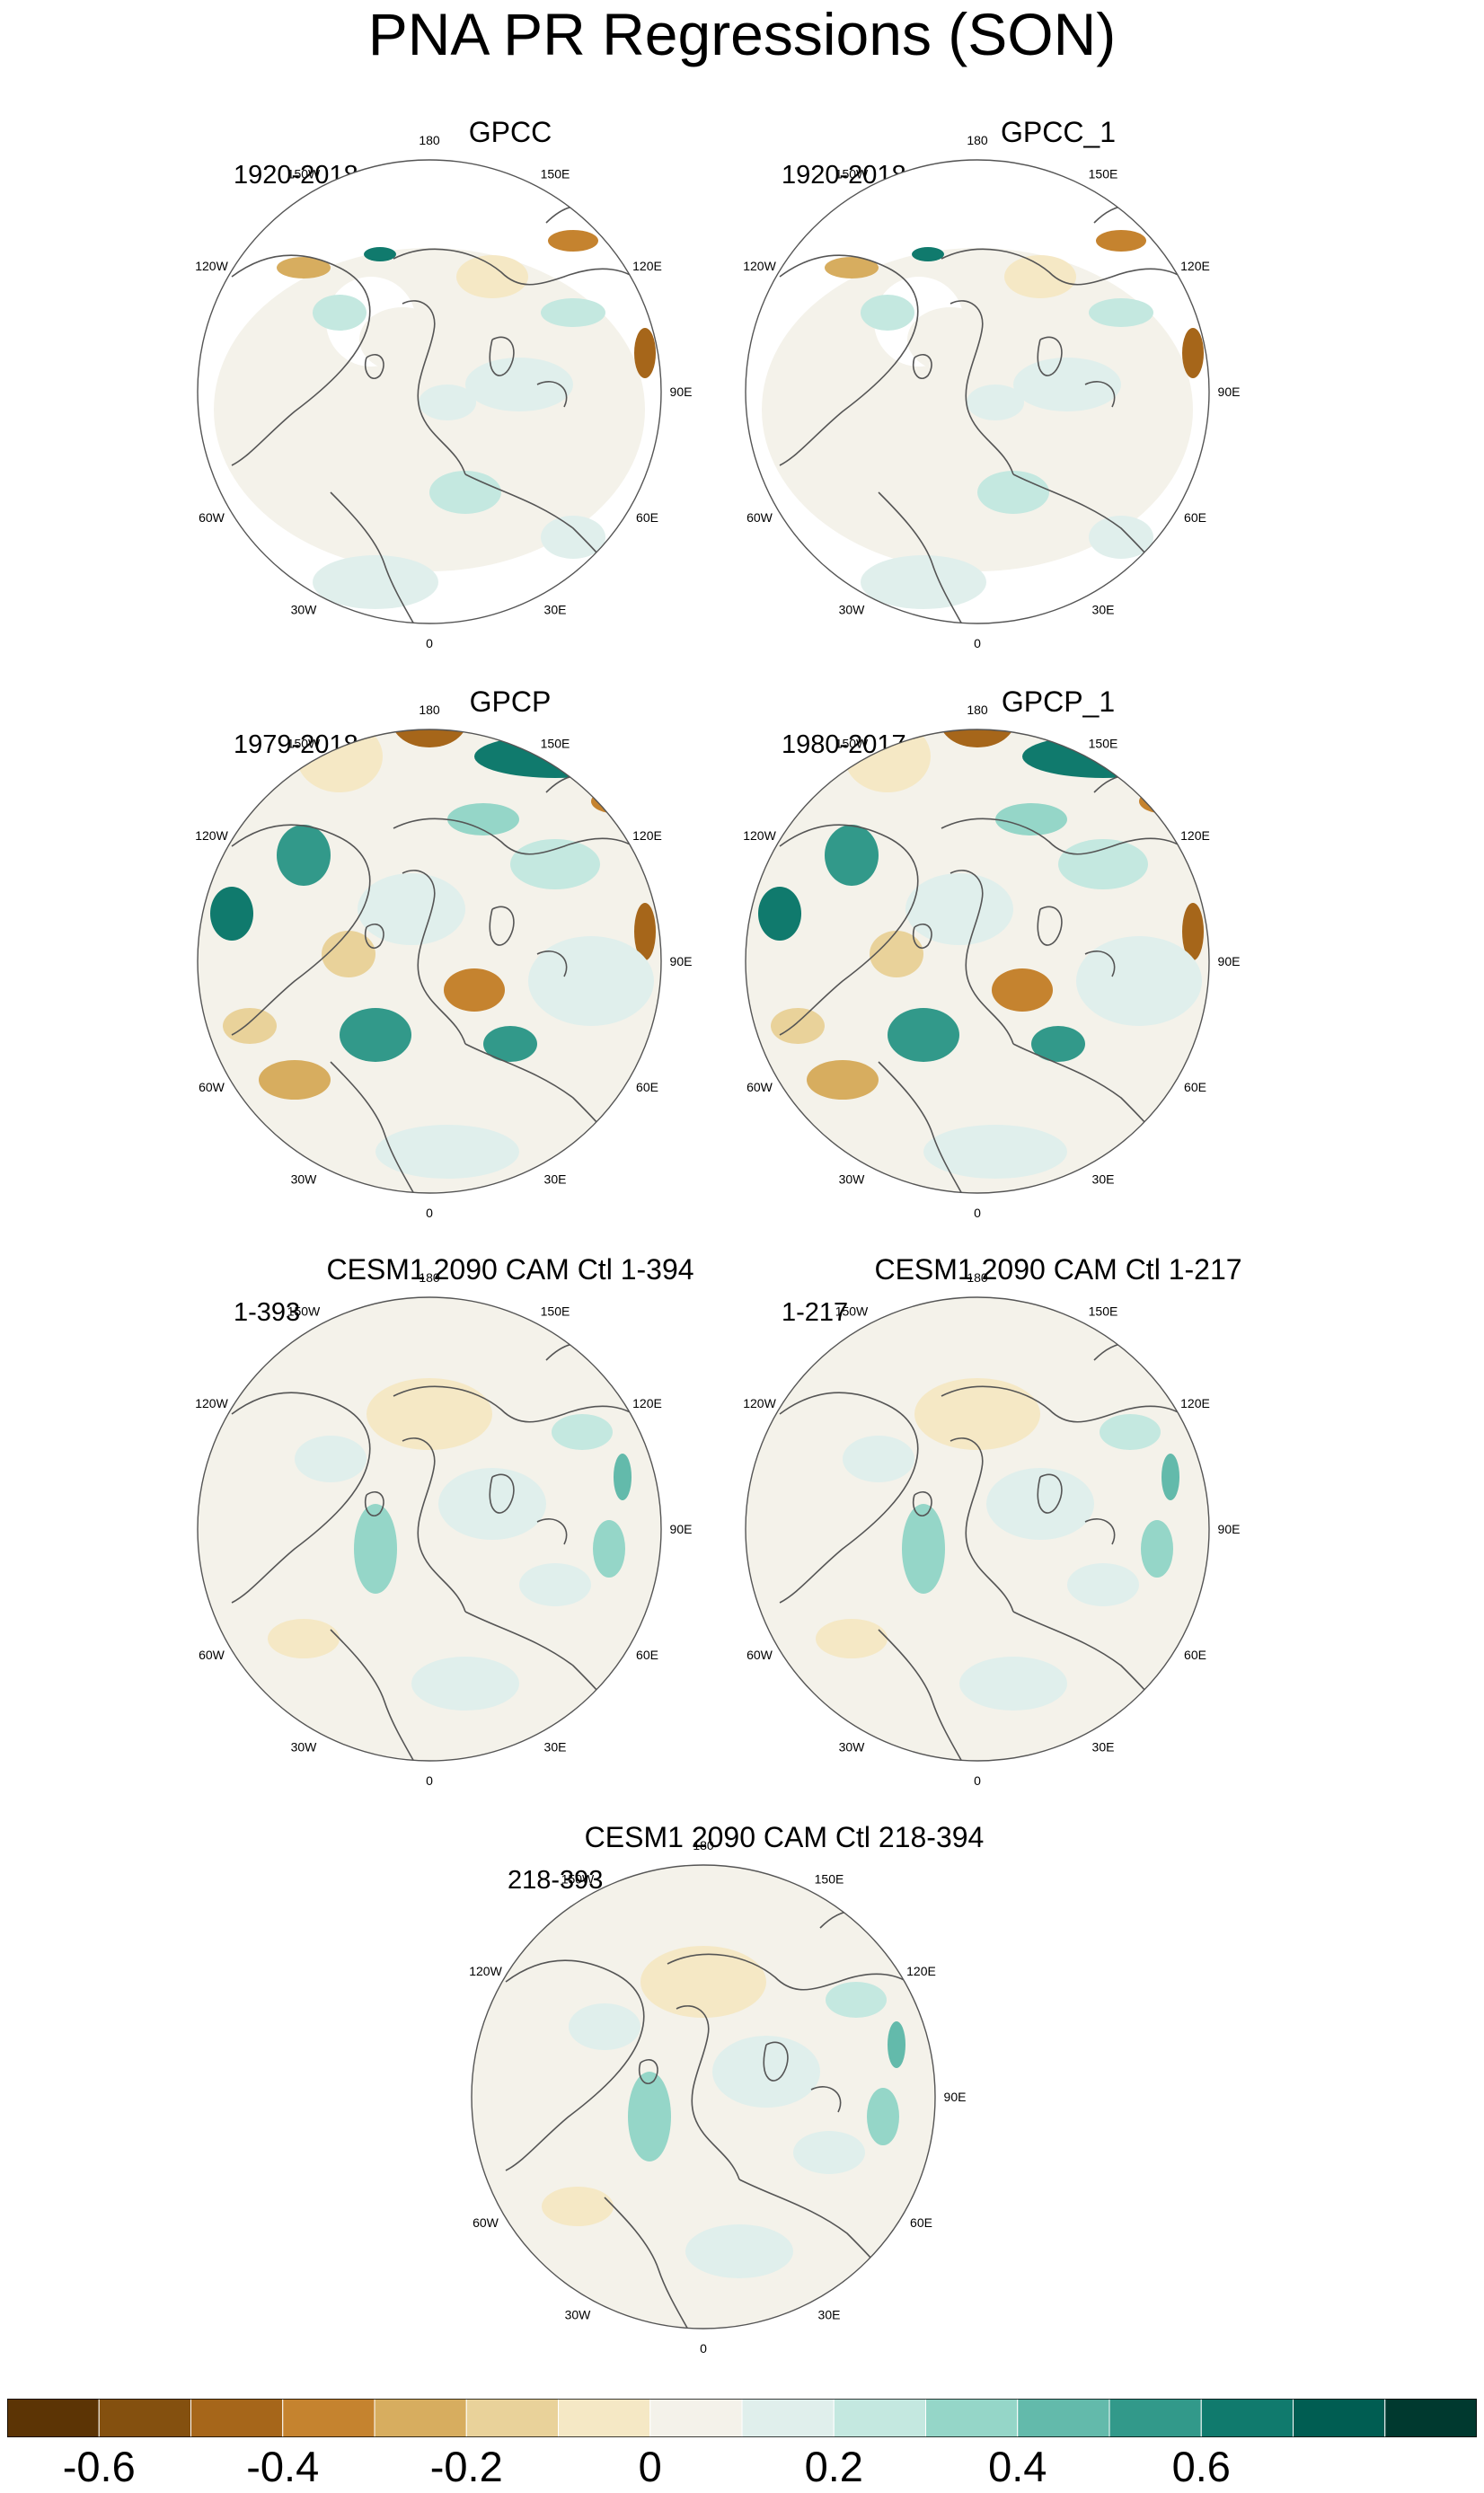  I want to click on panel-title: GPCP_1, so click(1058, 701).